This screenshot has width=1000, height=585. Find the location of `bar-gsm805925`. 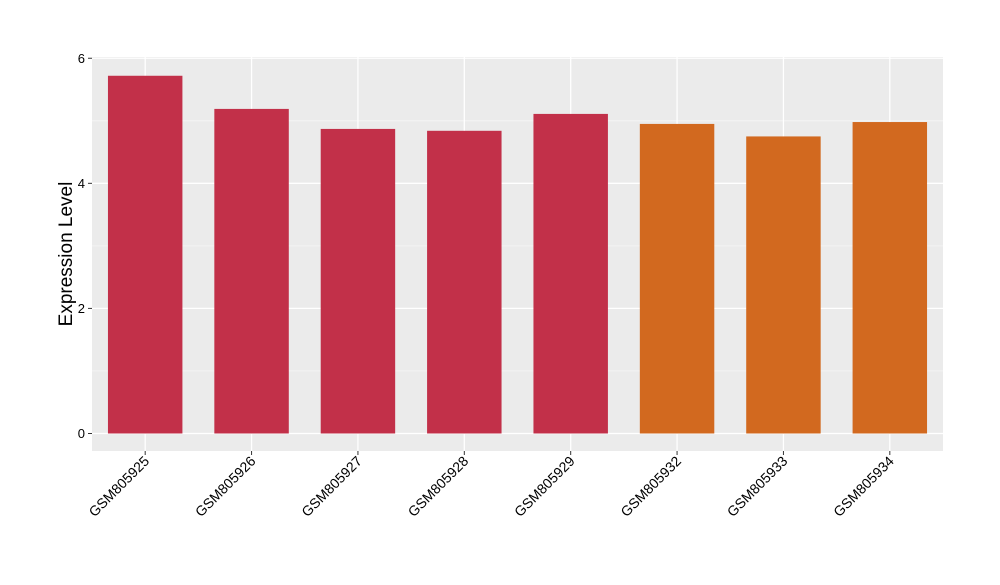

bar-gsm805925 is located at coordinates (145, 254).